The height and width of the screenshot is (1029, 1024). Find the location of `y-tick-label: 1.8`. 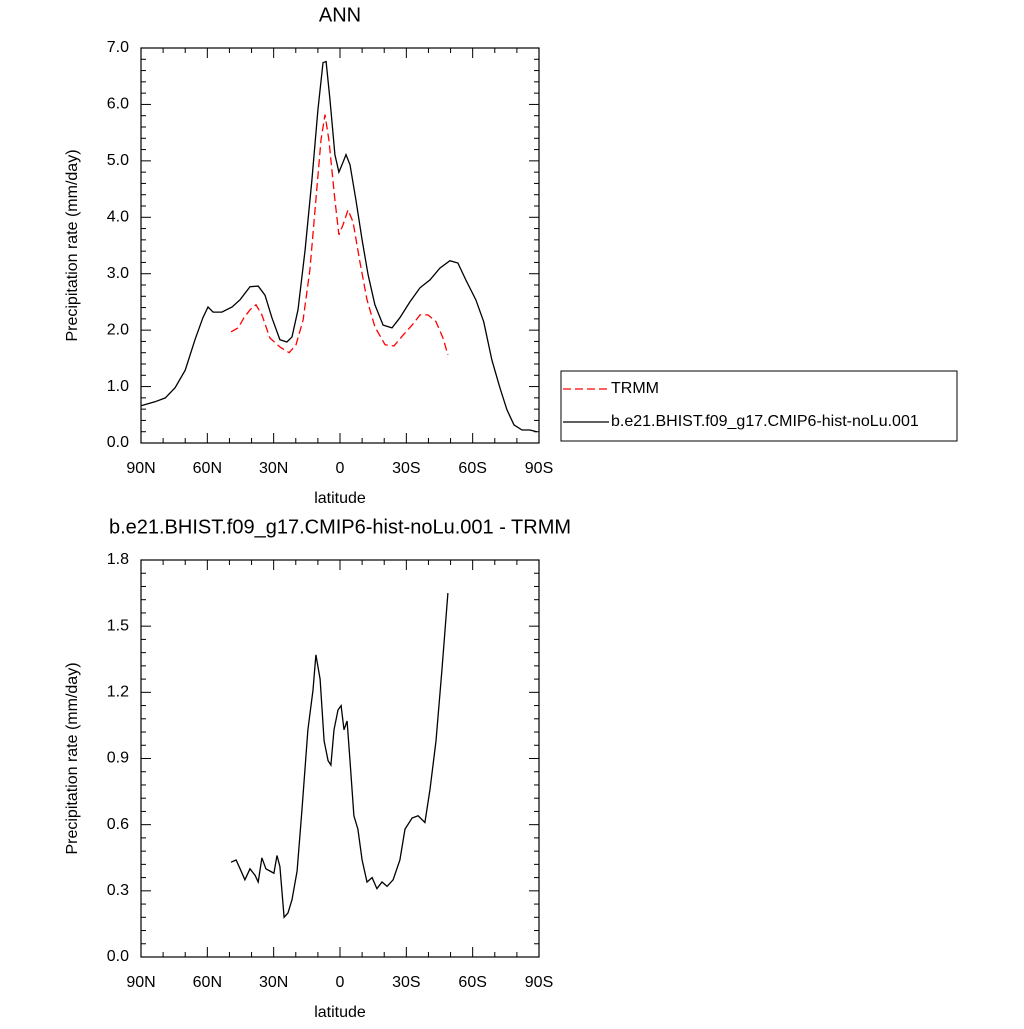

y-tick-label: 1.8 is located at coordinates (118, 559).